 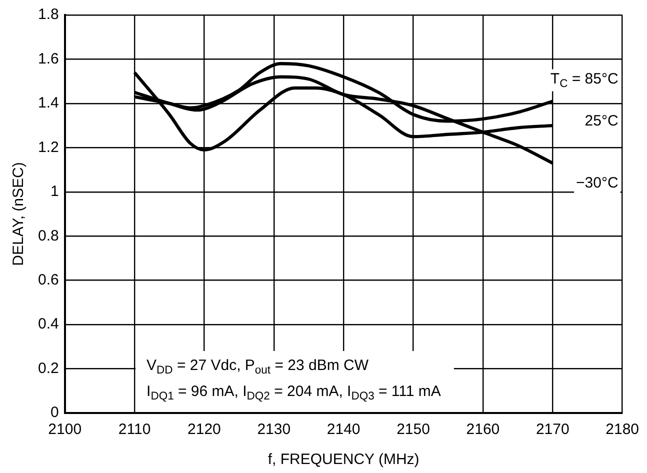 What do you see at coordinates (48, 324) in the screenshot?
I see `y-tick-label: 0.4` at bounding box center [48, 324].